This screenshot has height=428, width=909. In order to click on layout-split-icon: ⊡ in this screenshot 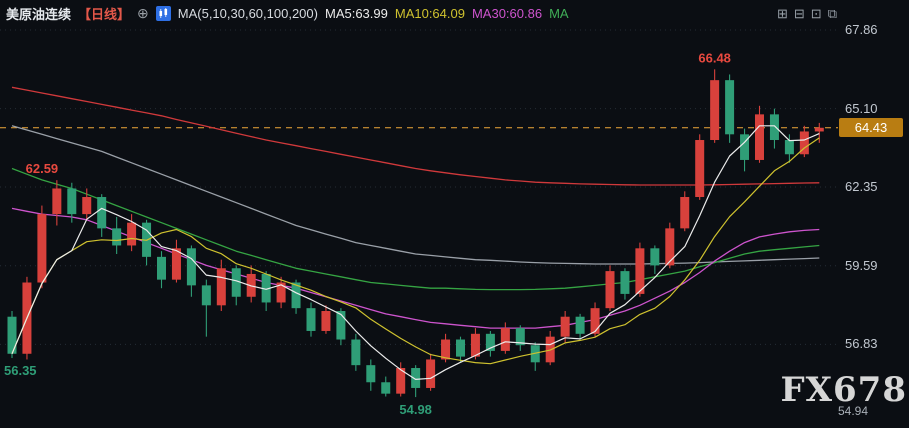, I will do `click(816, 13)`.